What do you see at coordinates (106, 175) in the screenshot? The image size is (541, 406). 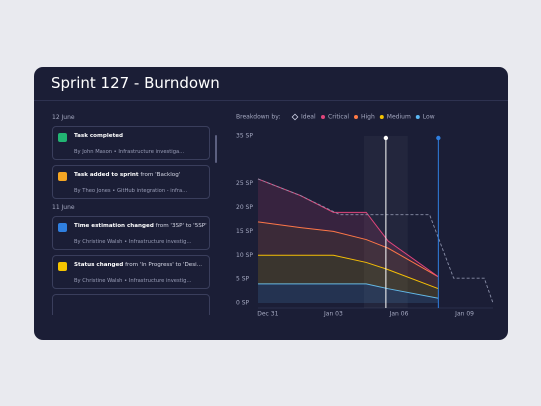 I see `activity-action: Task added to sprint` at bounding box center [106, 175].